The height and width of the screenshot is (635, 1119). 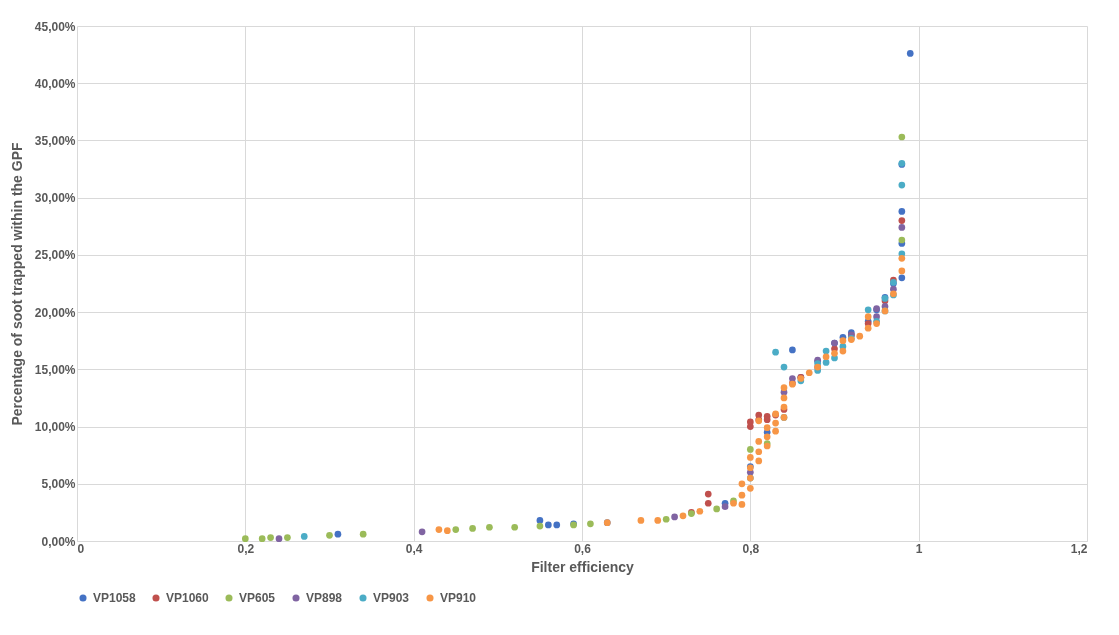 What do you see at coordinates (58, 484) in the screenshot?
I see `y-tick-label: 5,00%` at bounding box center [58, 484].